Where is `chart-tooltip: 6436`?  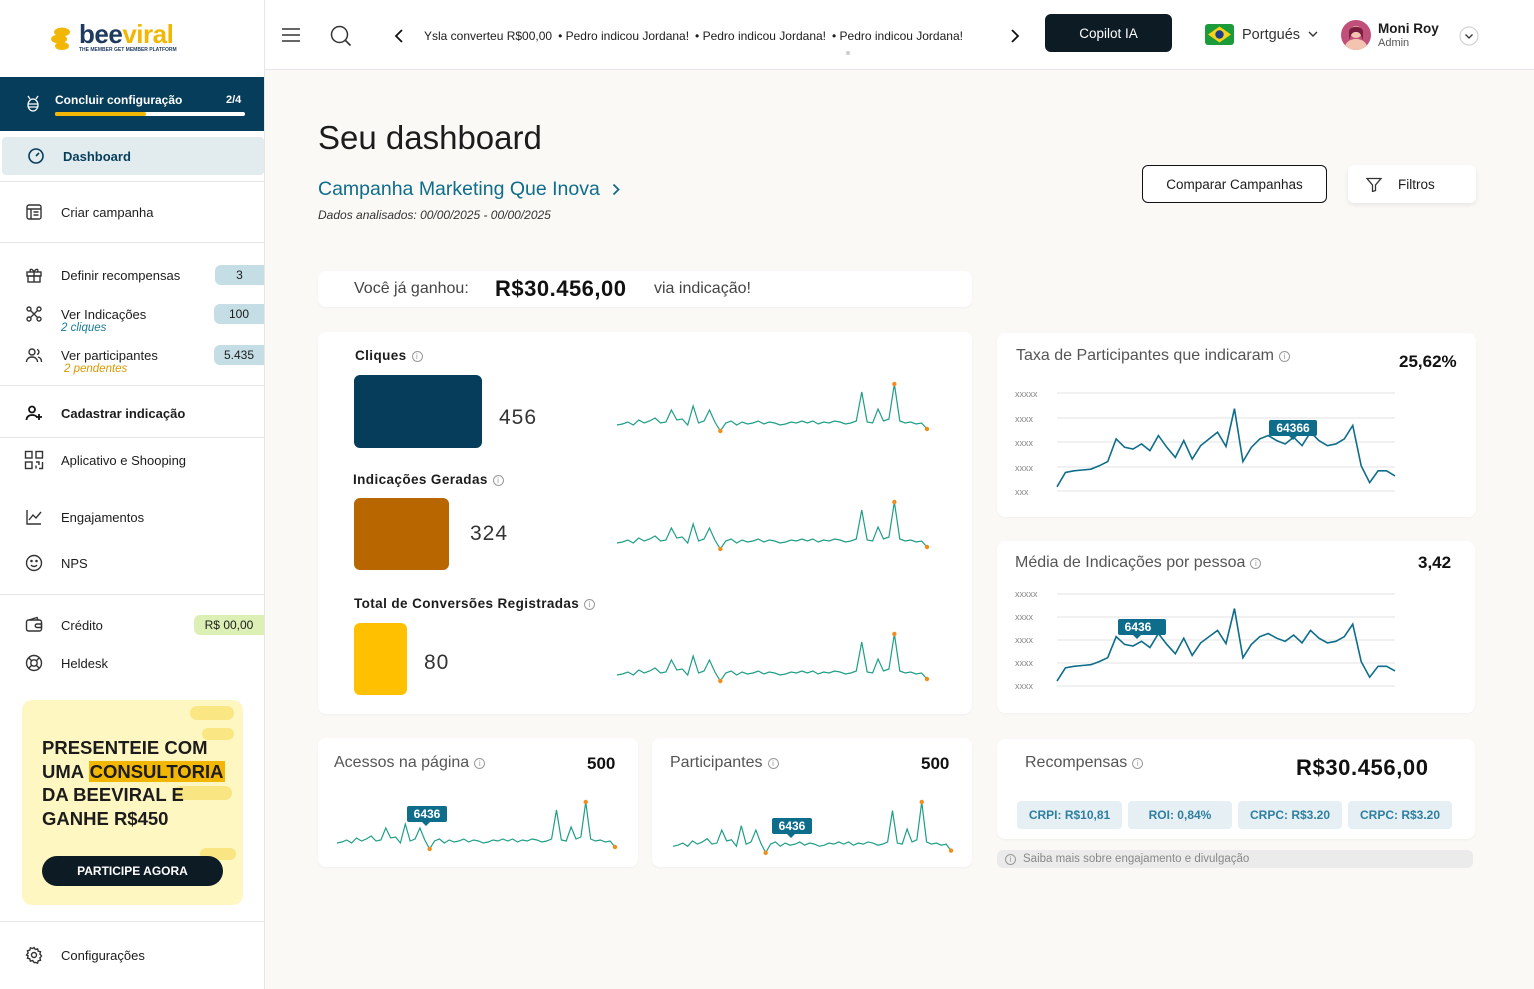 chart-tooltip: 6436 is located at coordinates (1142, 629).